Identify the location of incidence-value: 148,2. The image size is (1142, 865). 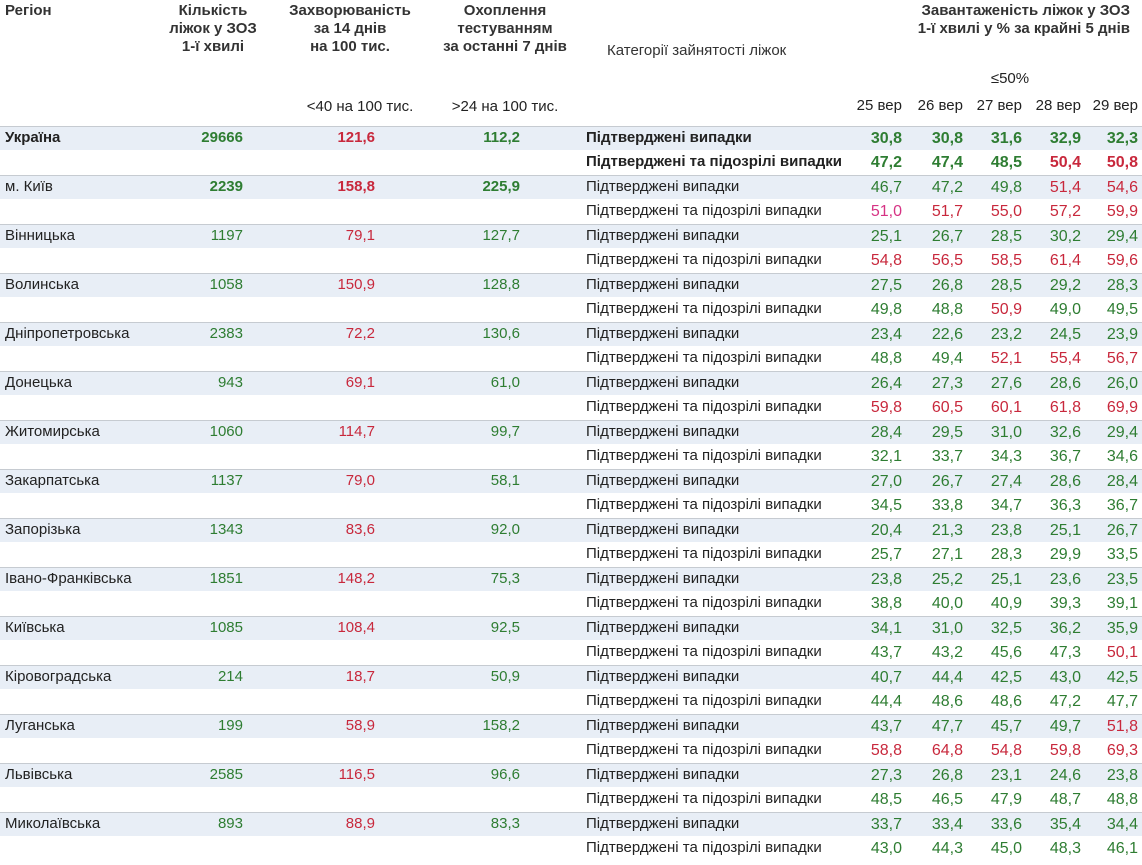
(356, 578).